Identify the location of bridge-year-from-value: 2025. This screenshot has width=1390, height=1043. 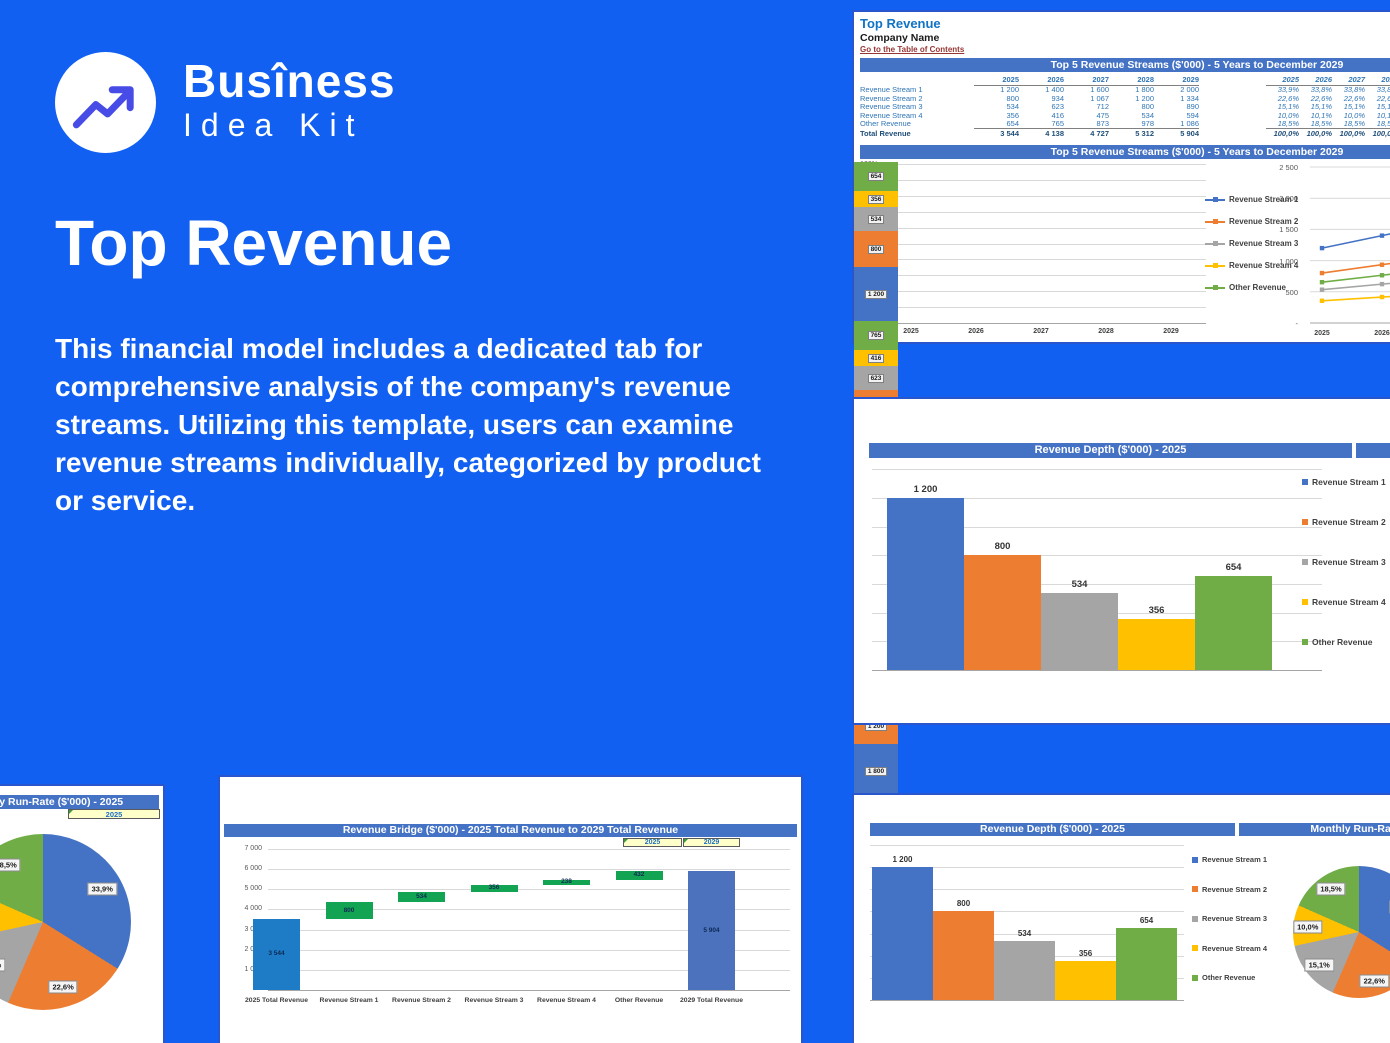
(652, 842).